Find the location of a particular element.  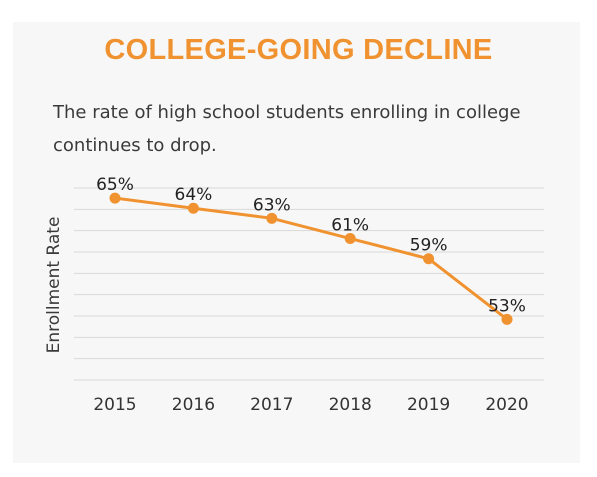

x-tick-label-2020: 2020 is located at coordinates (506, 405).